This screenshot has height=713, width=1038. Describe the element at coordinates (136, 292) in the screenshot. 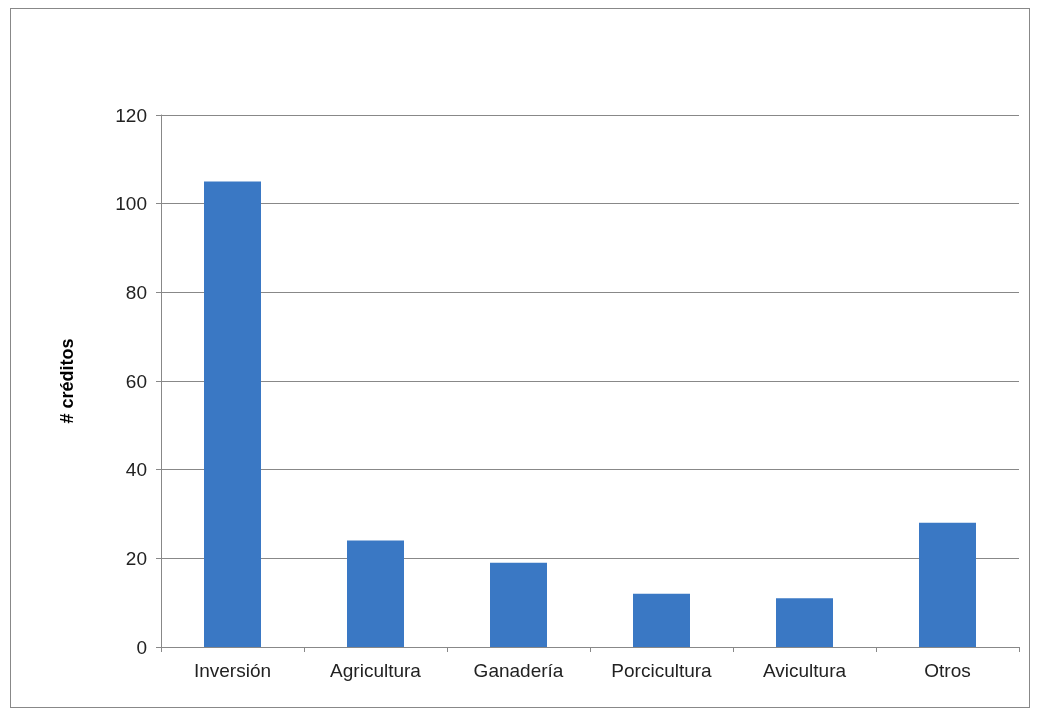

I see `y-tick-label: 80` at that location.